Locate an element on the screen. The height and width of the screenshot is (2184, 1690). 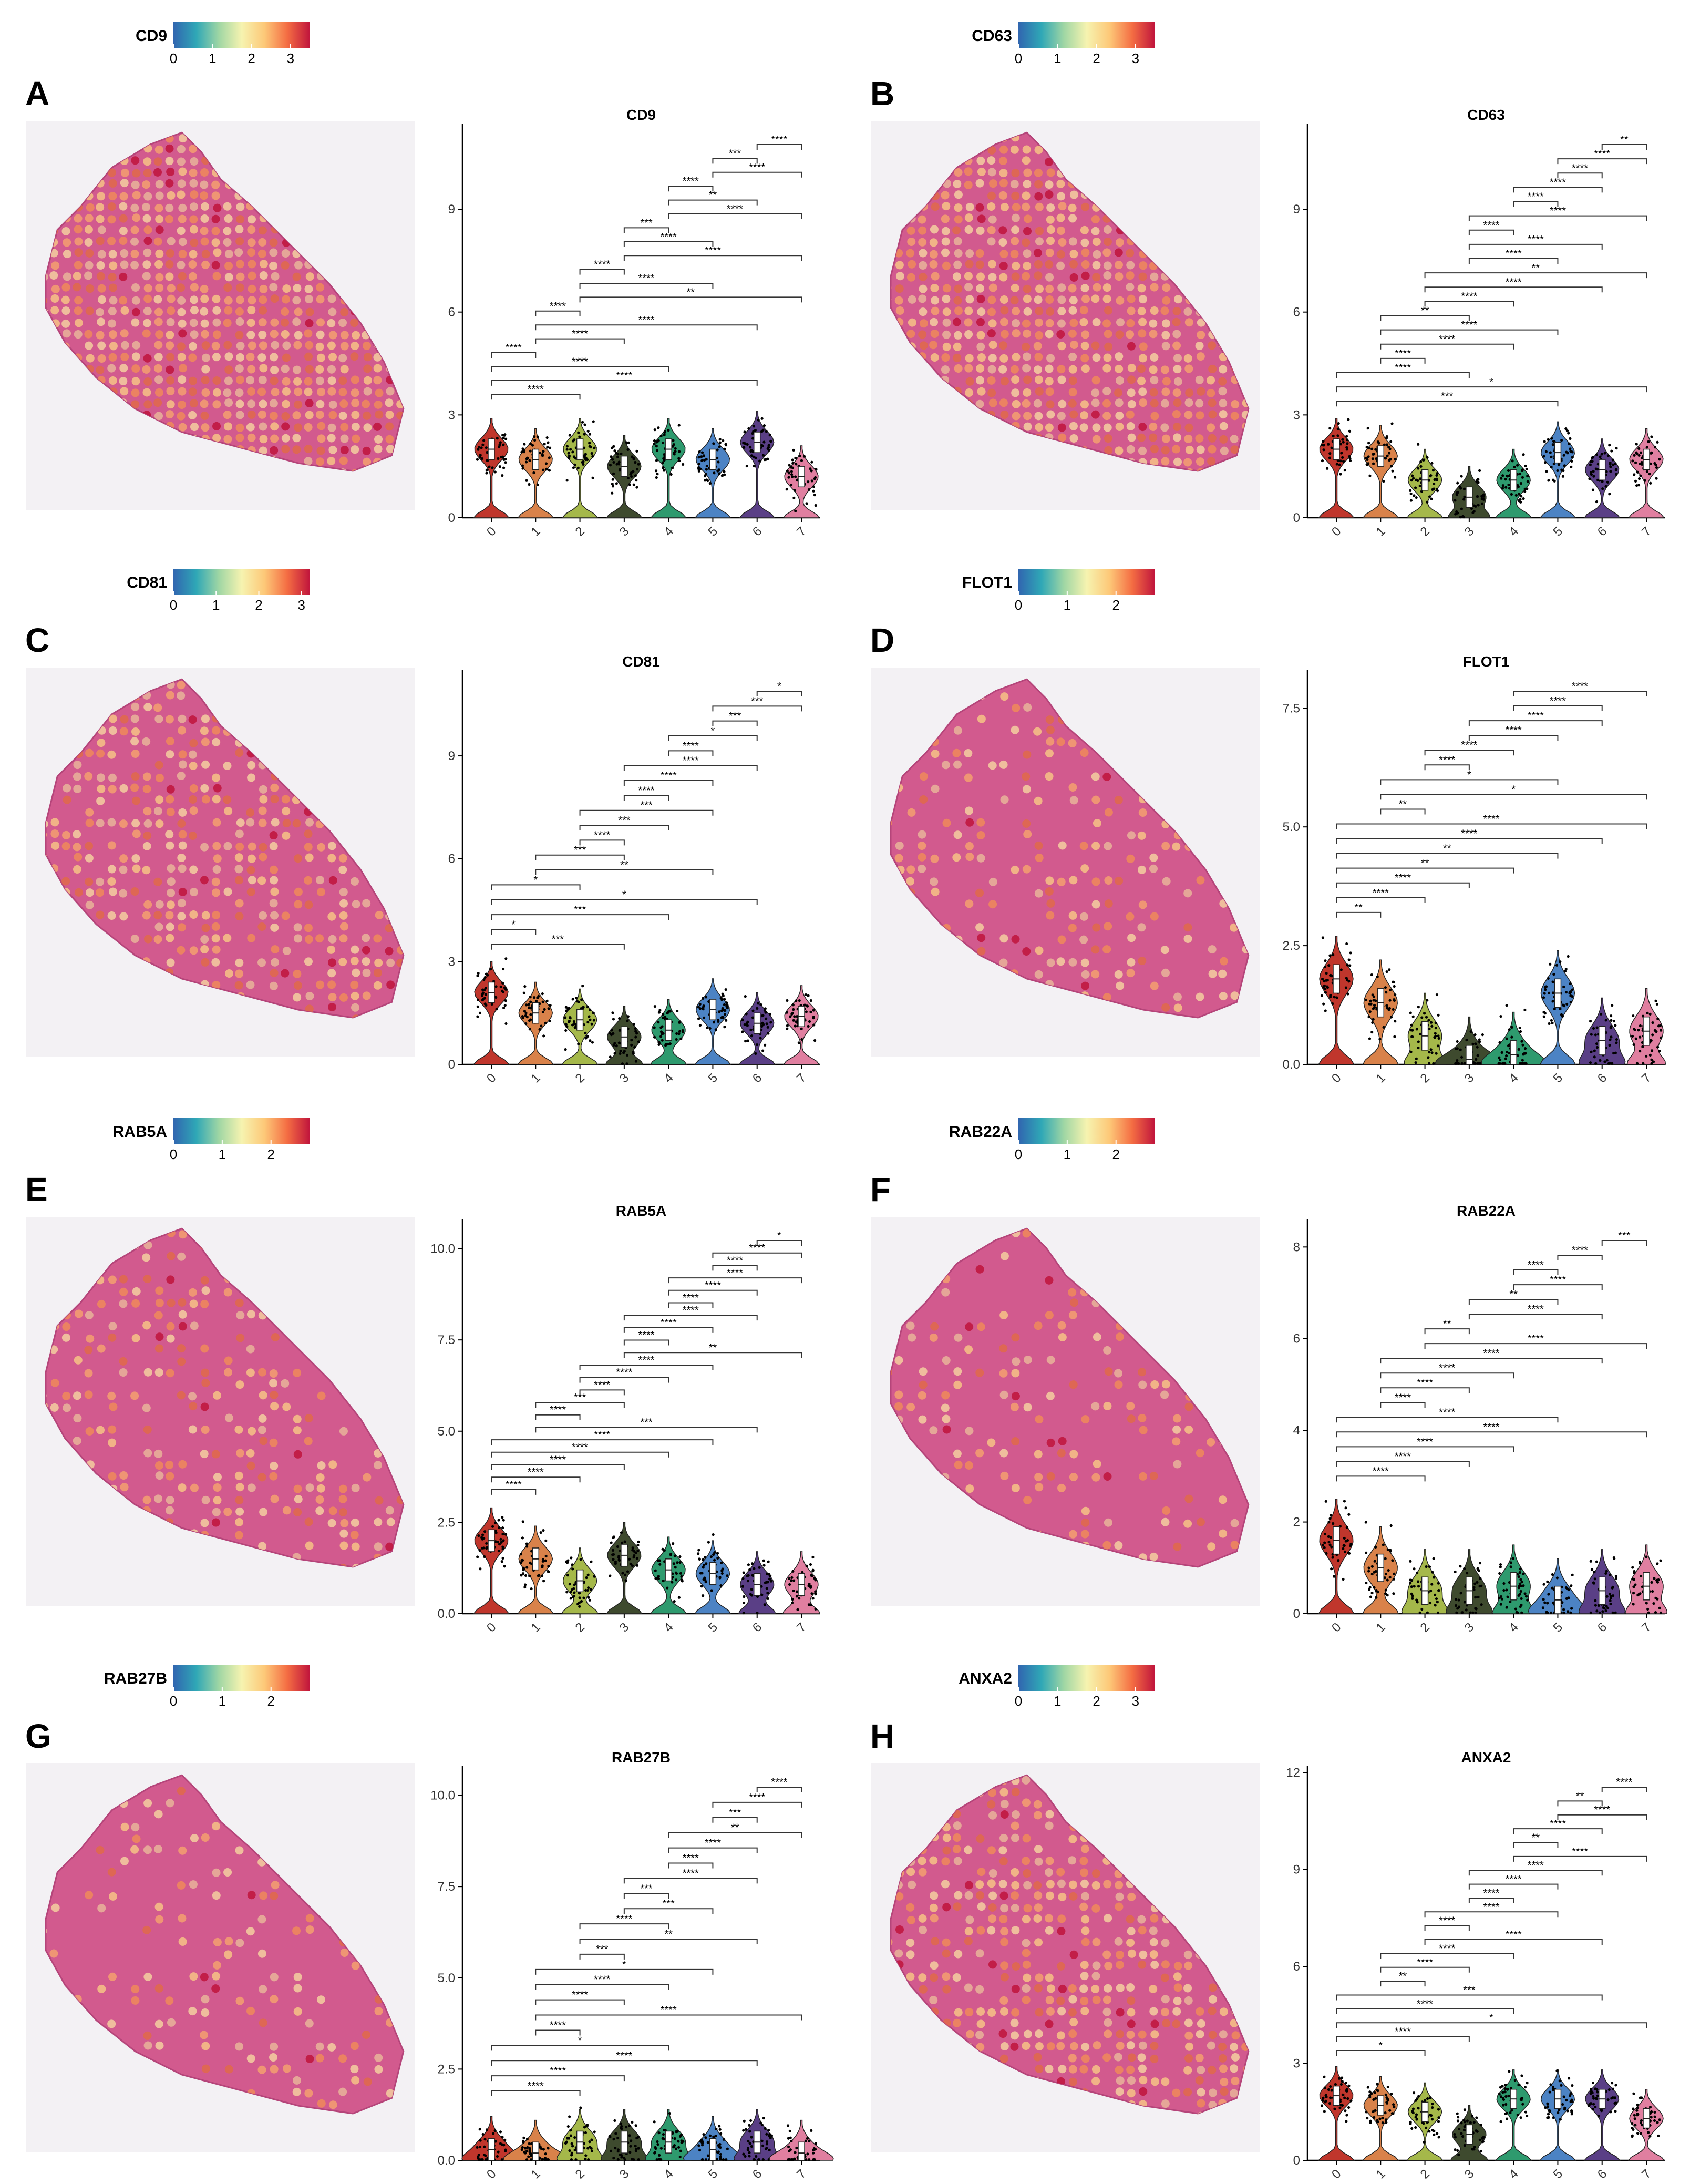
significance-label: **** is located at coordinates (691, 181).